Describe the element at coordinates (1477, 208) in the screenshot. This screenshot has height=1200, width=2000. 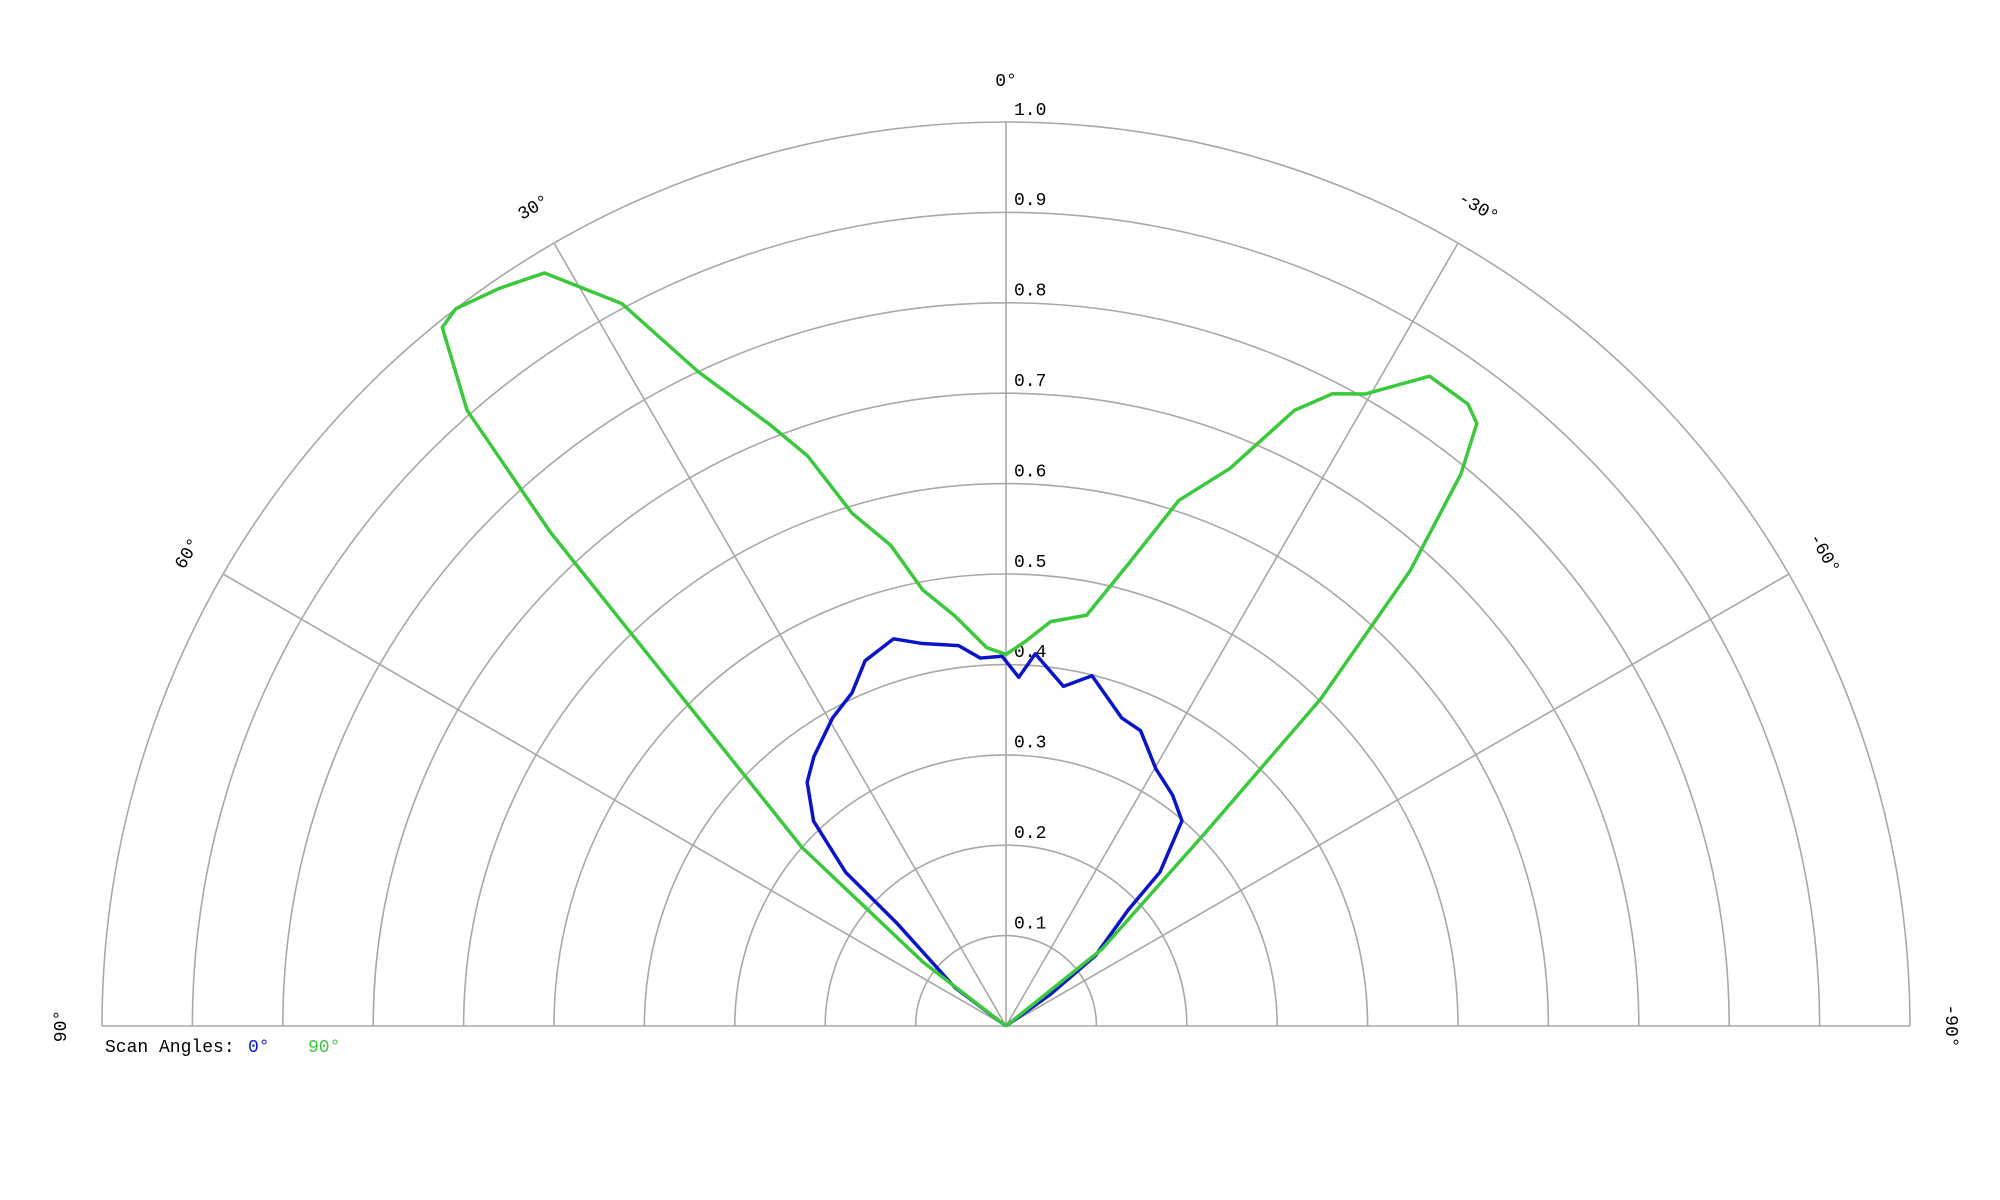
I see `theta-tick-label: -30°` at that location.